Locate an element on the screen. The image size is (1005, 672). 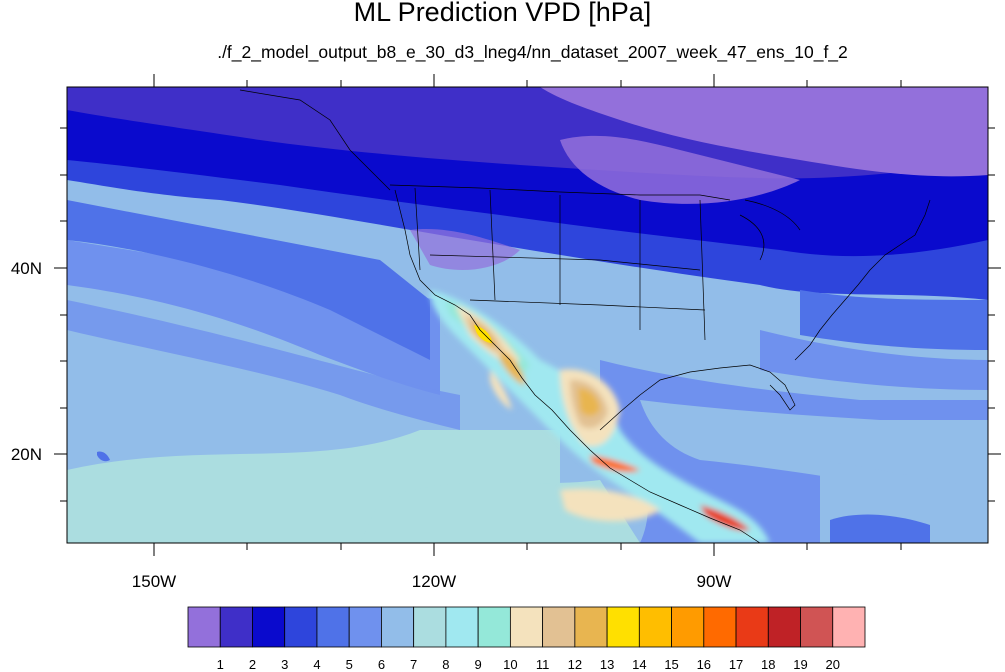
colorbar-label: 16 is located at coordinates (704, 664).